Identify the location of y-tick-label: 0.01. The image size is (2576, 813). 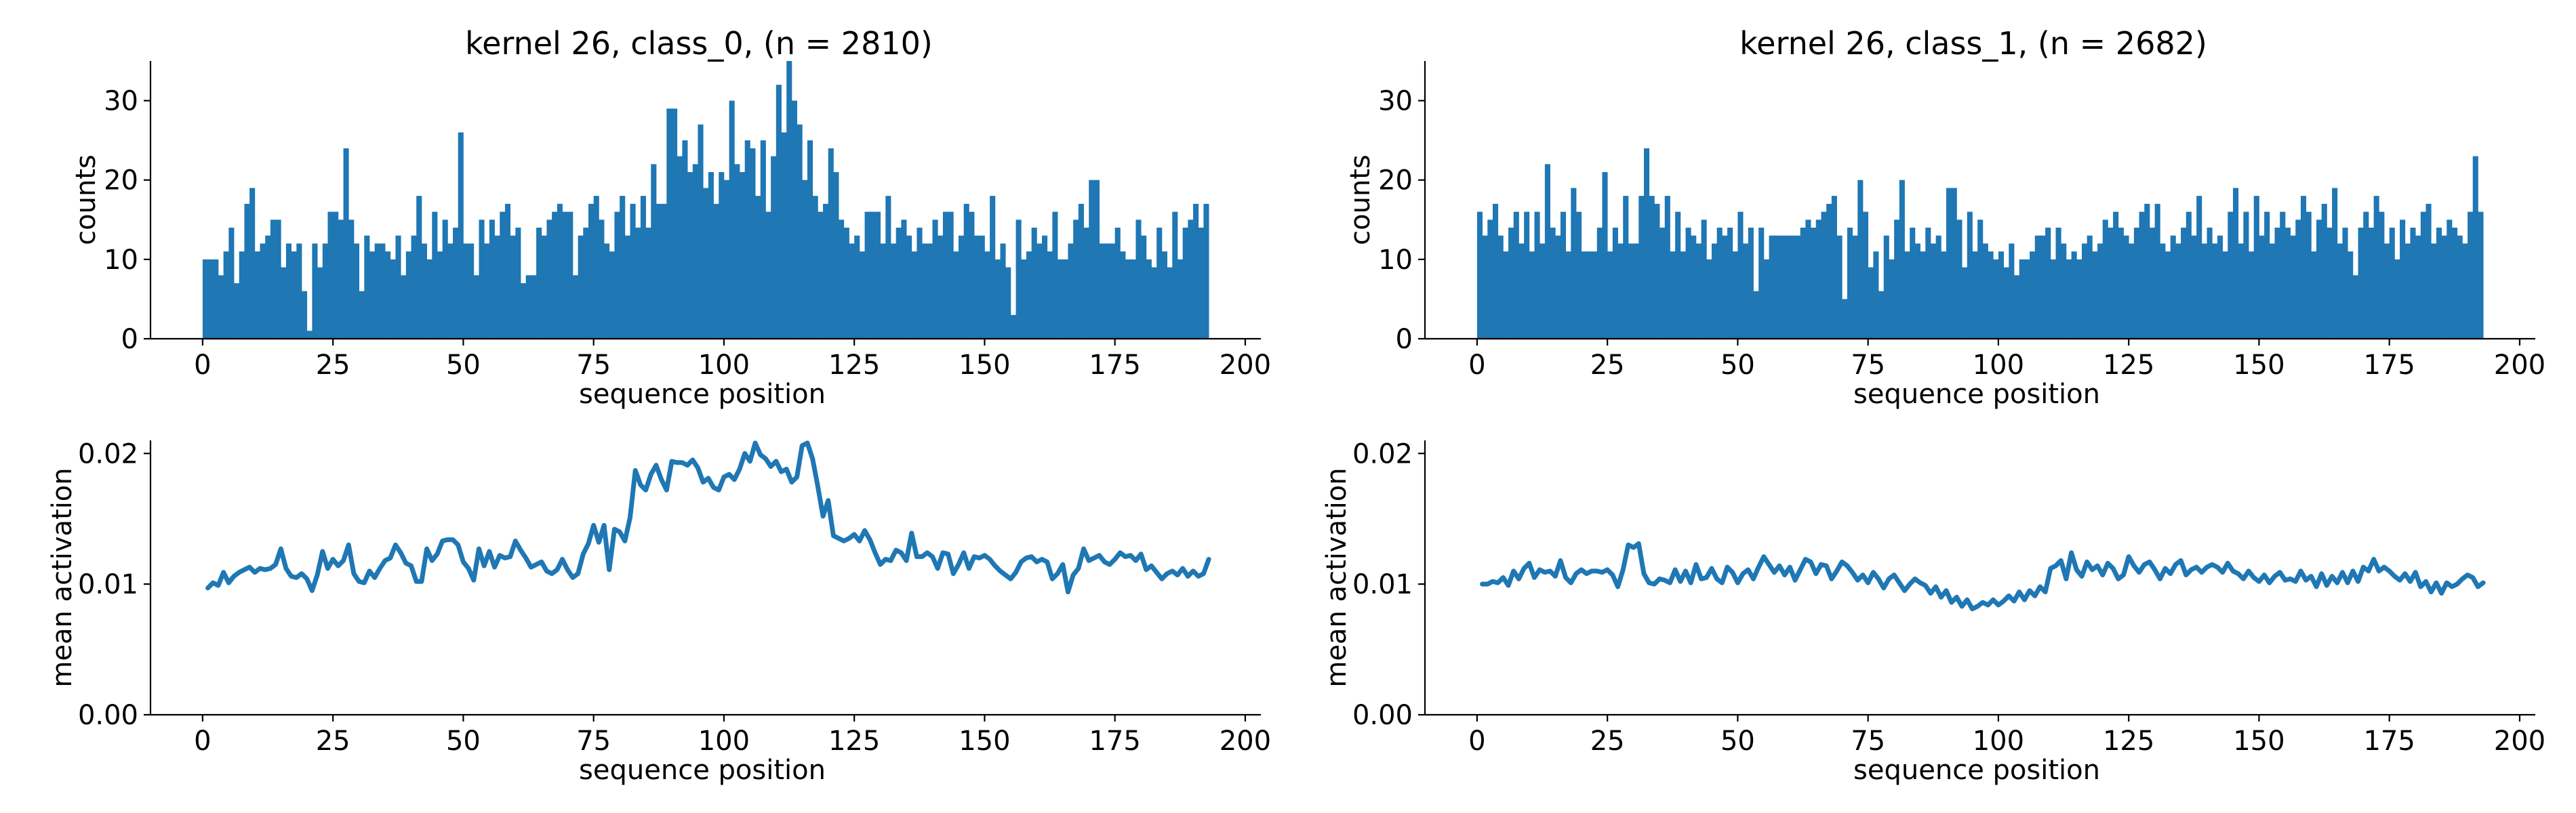
(108, 584).